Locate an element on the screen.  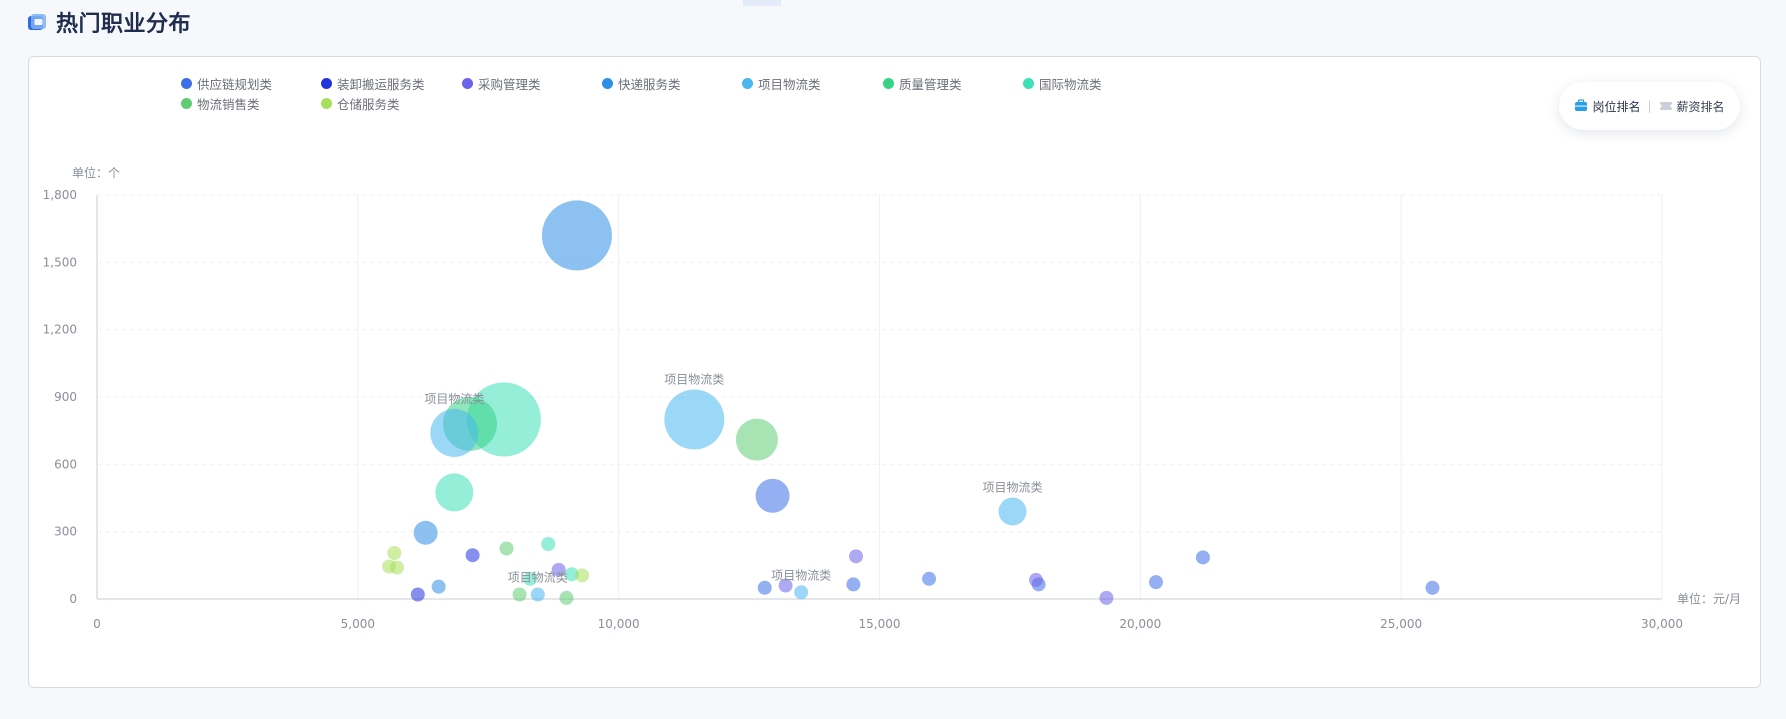
y-tick-label: 900 is located at coordinates (65, 397).